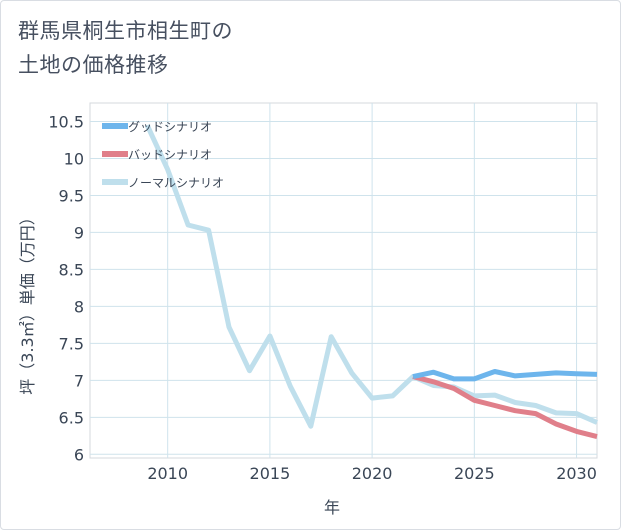  What do you see at coordinates (66, 288) in the screenshot?
I see `y-axis-ticks: 6 6.5 7 7.5 8 8.5 9 9.5 10 10.5` at bounding box center [66, 288].